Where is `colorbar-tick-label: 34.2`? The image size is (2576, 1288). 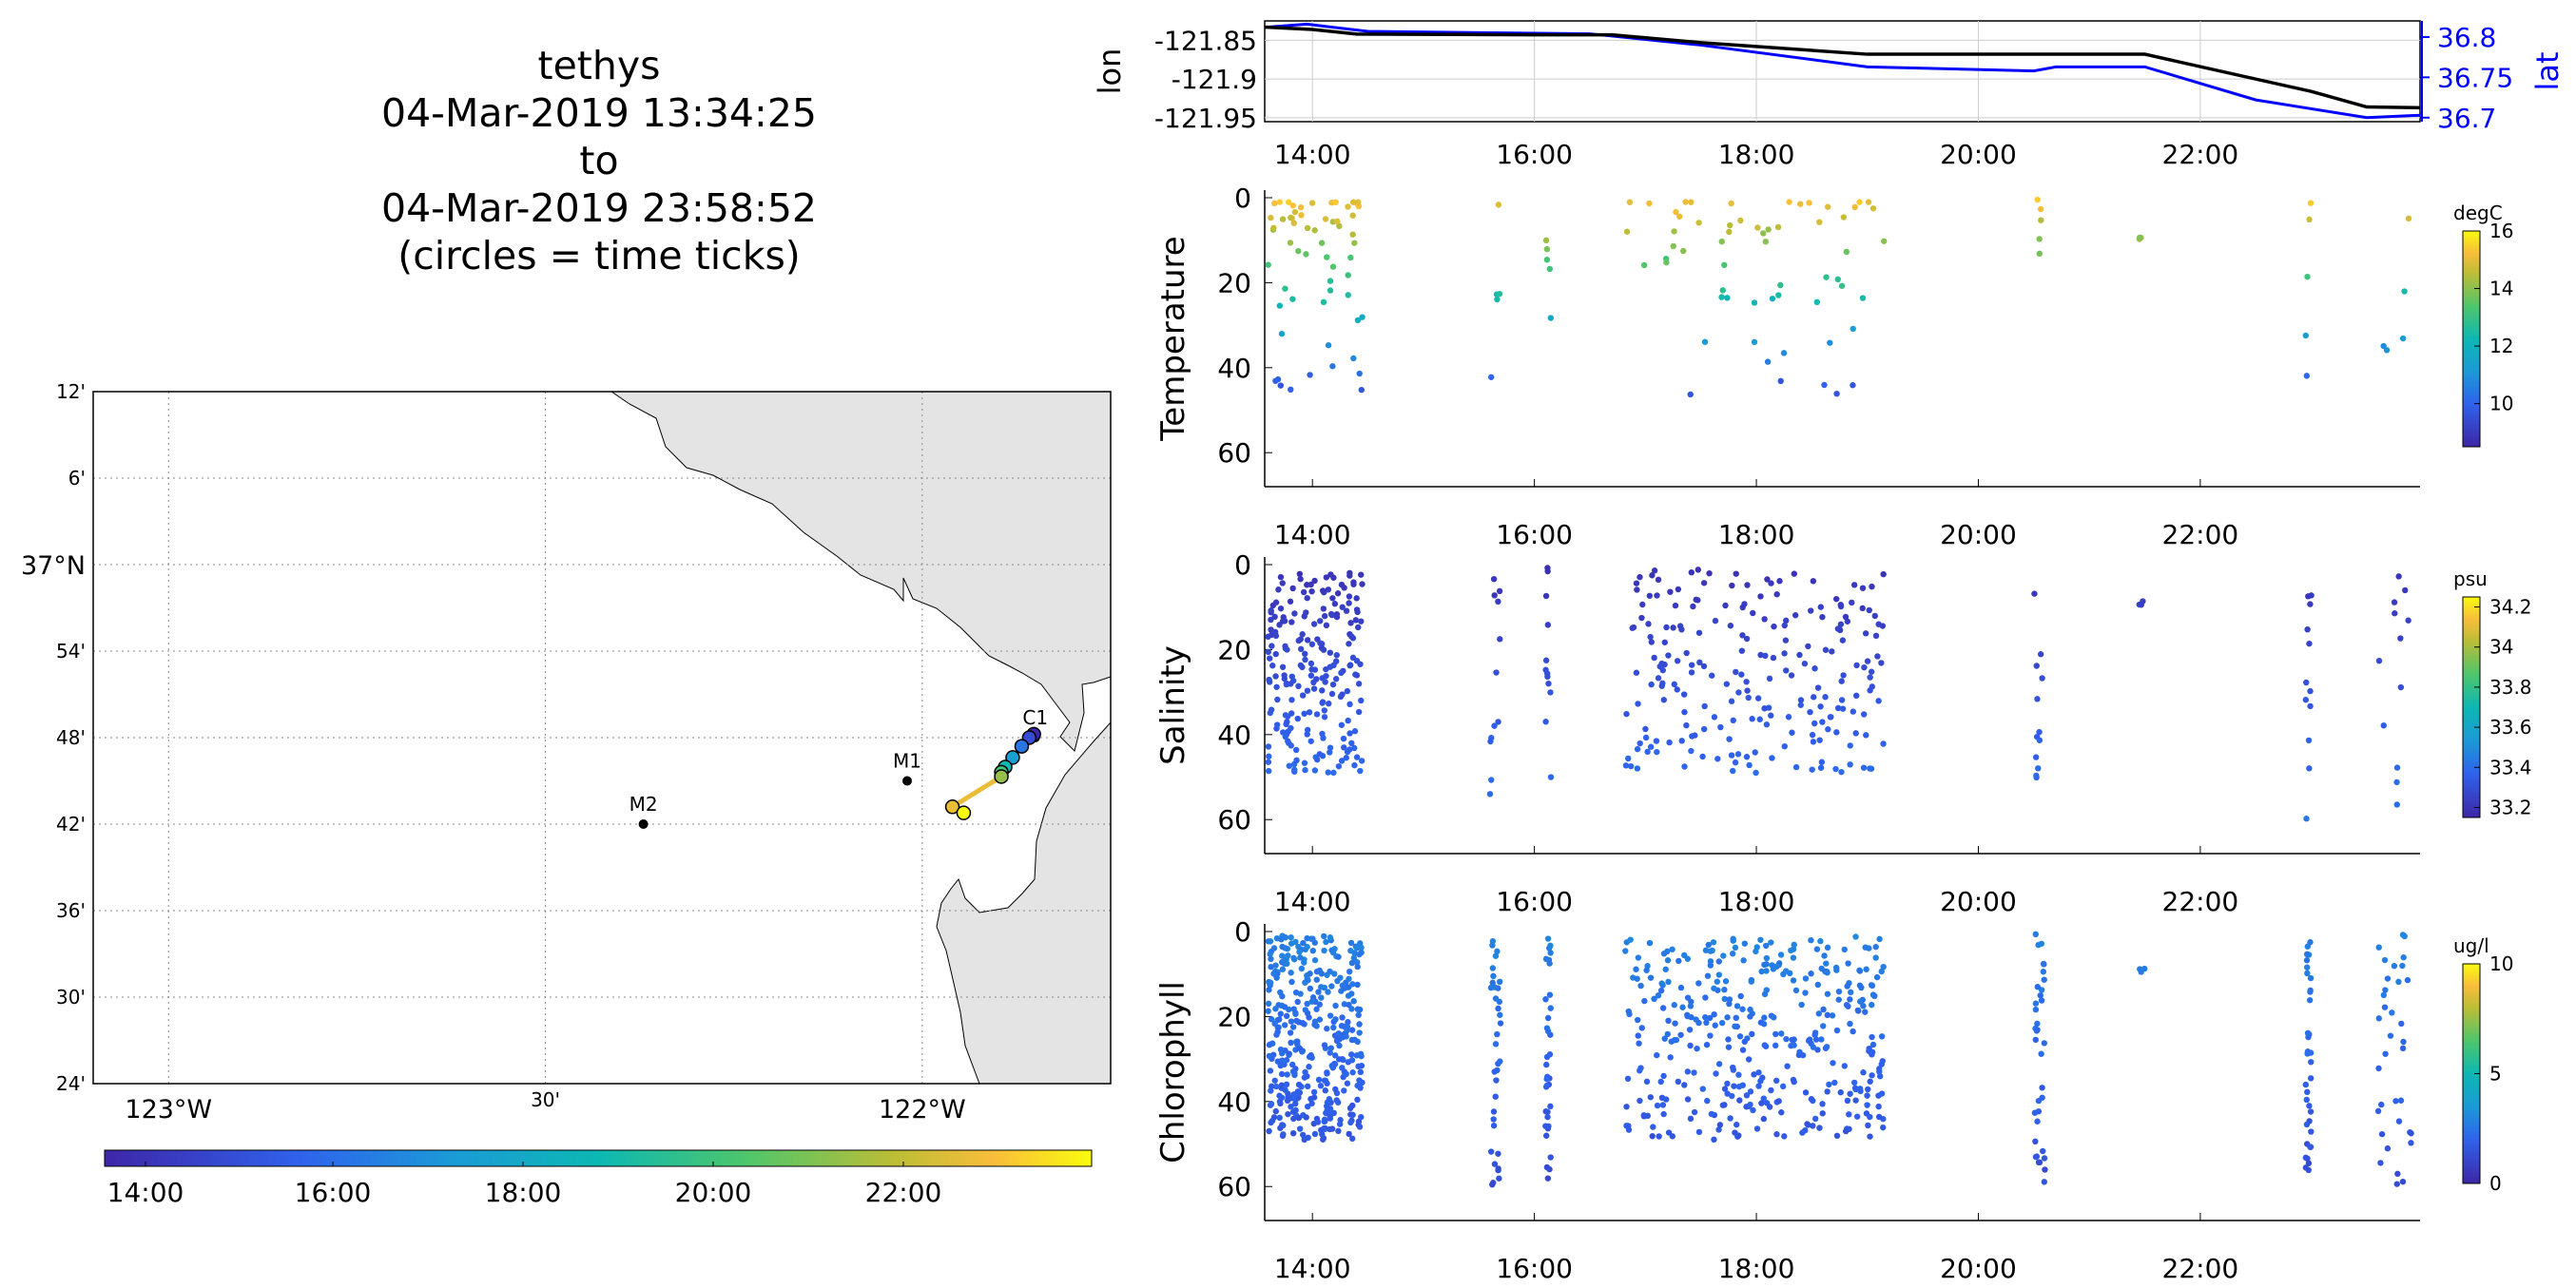 colorbar-tick-label: 34.2 is located at coordinates (2510, 607).